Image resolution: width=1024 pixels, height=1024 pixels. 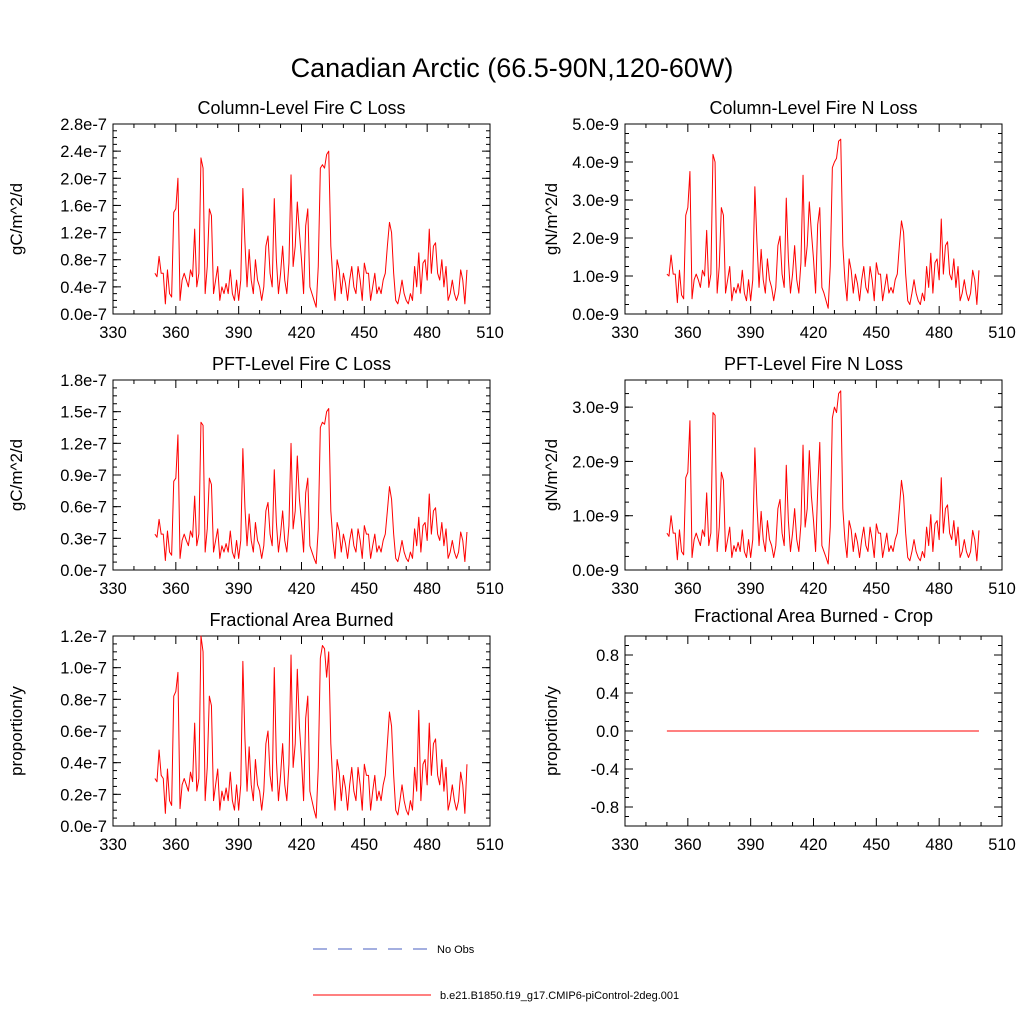 What do you see at coordinates (83, 125) in the screenshot?
I see `y-tick-label: 2.8e-7` at bounding box center [83, 125].